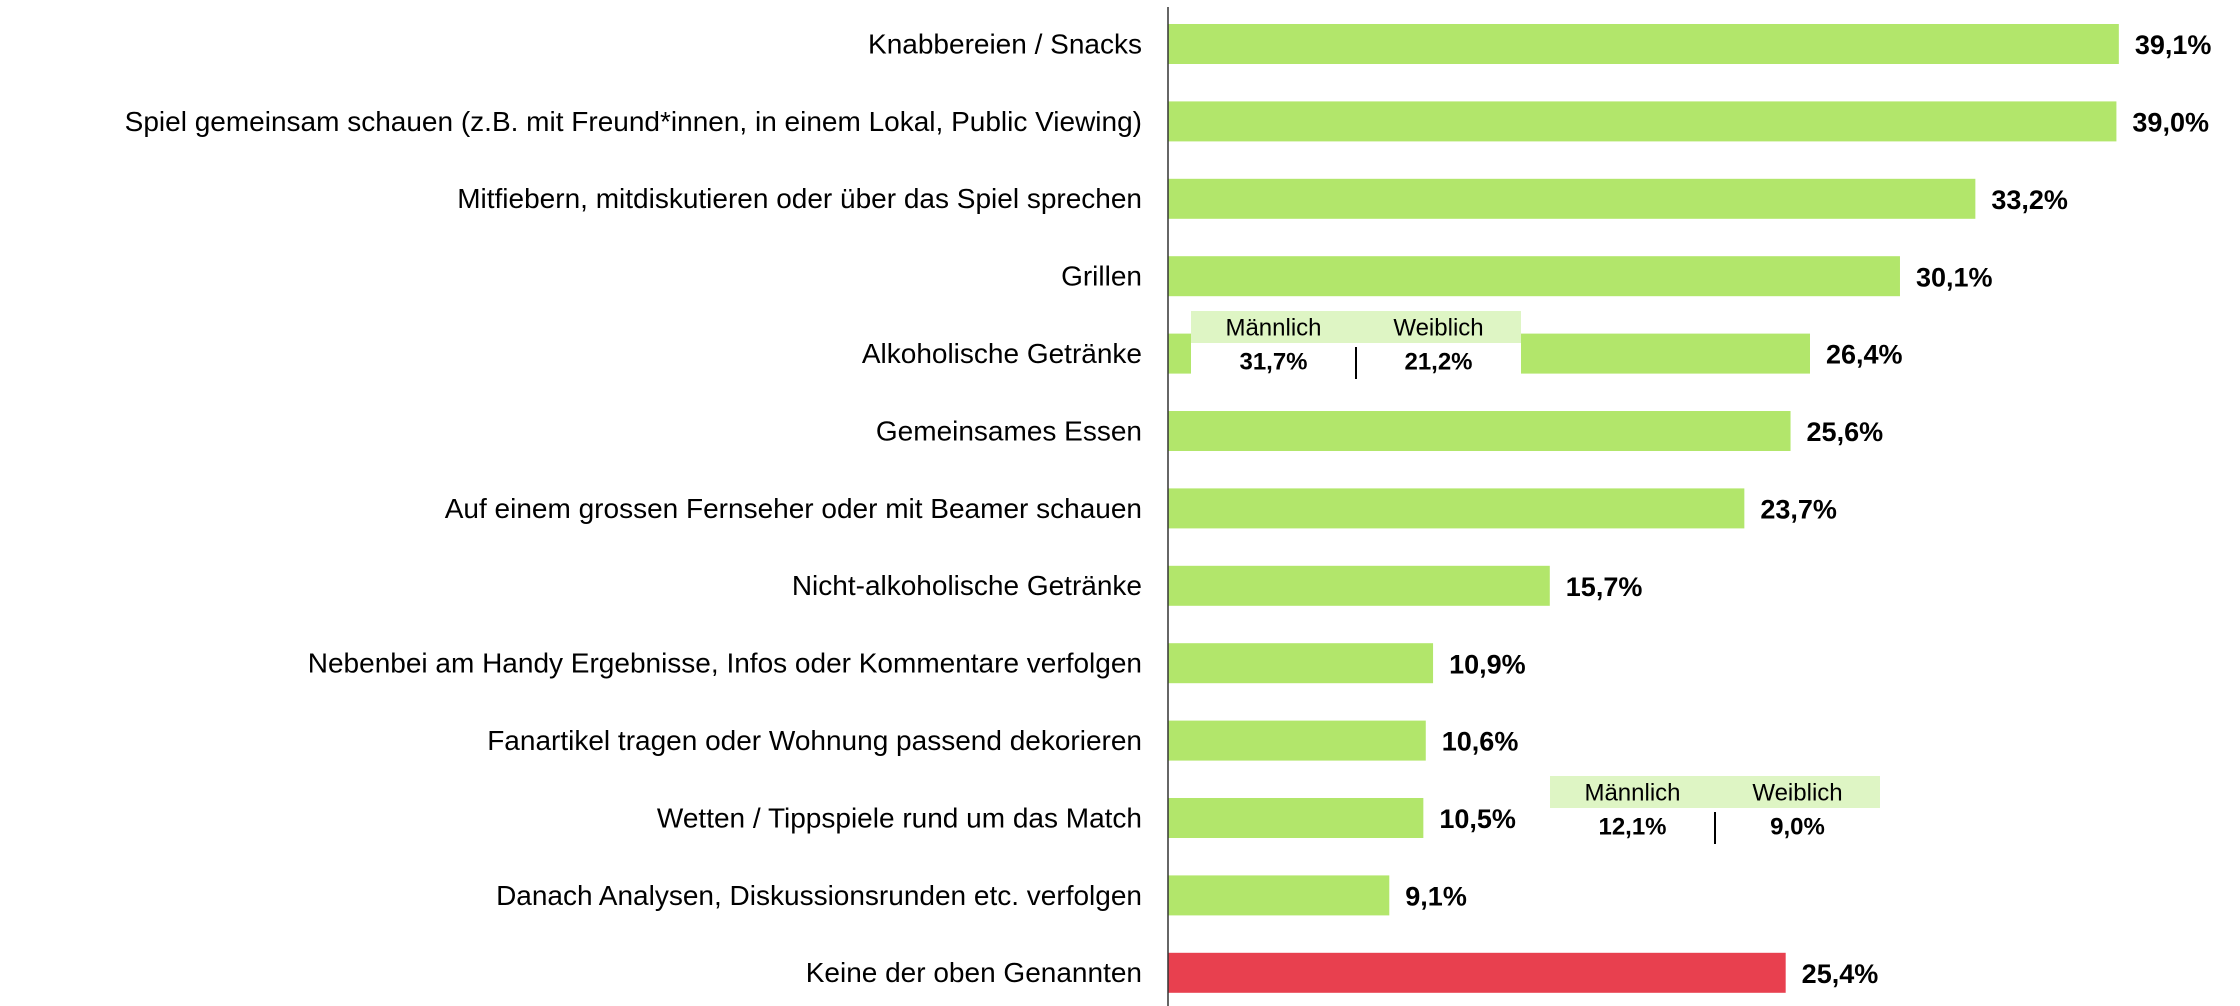  What do you see at coordinates (1864, 355) in the screenshot?
I see `value-label: 26,4%` at bounding box center [1864, 355].